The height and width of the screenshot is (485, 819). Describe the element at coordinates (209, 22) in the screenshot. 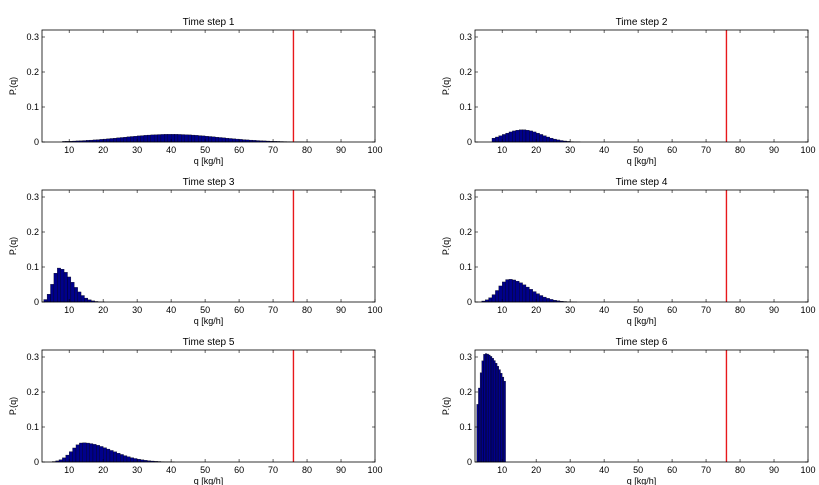

I see `subplot-title: Time step 1` at that location.